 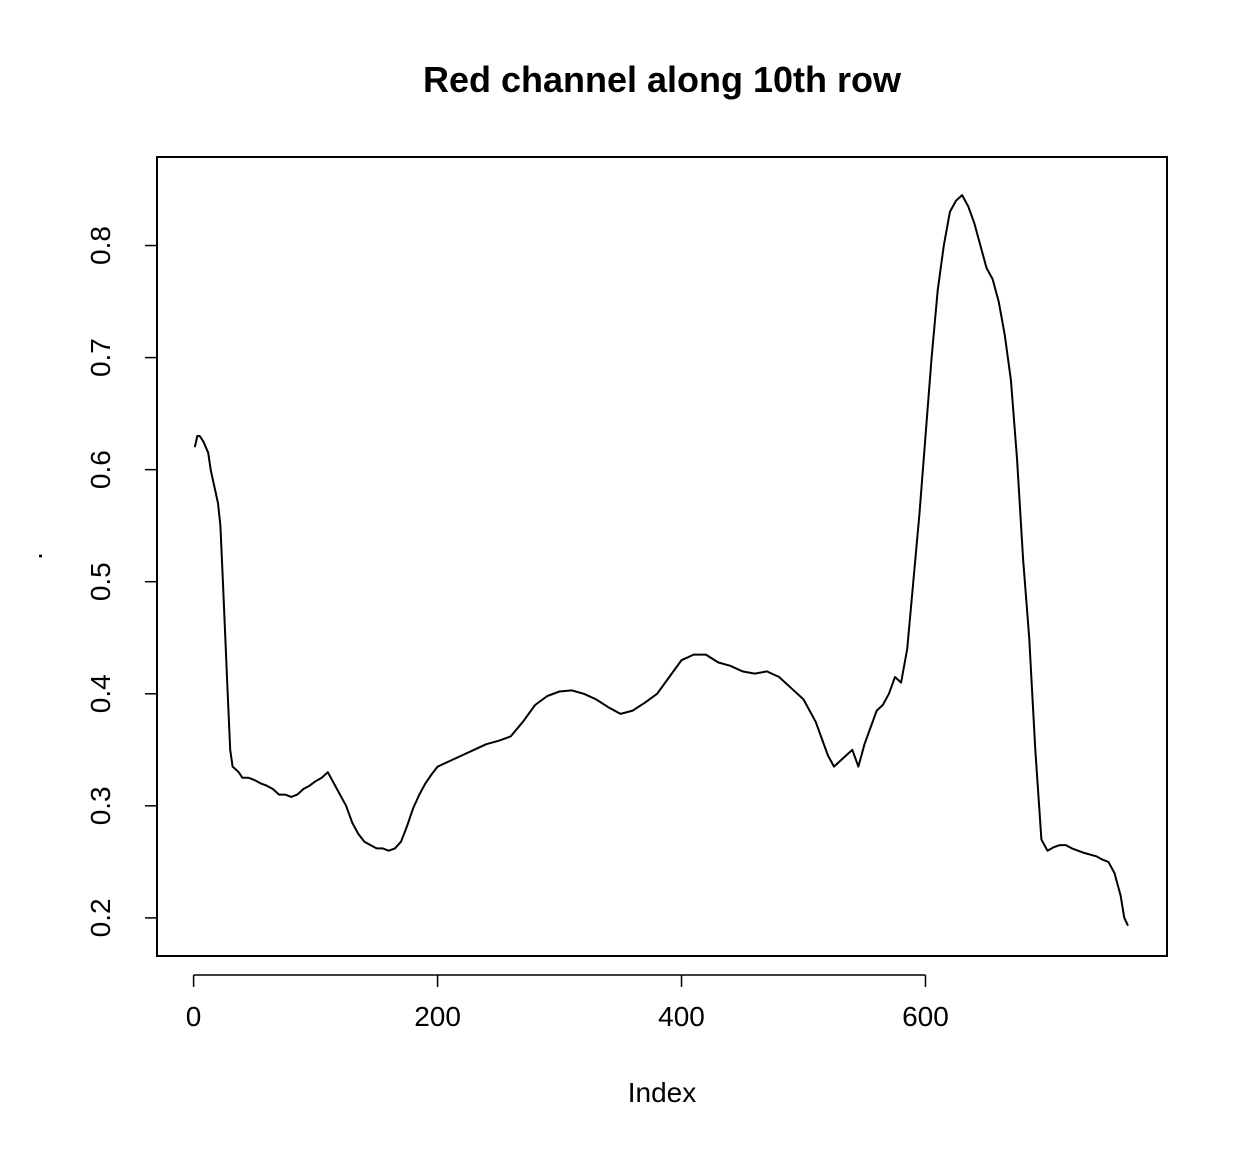 I want to click on x-tick-label: 400, so click(x=681, y=1016).